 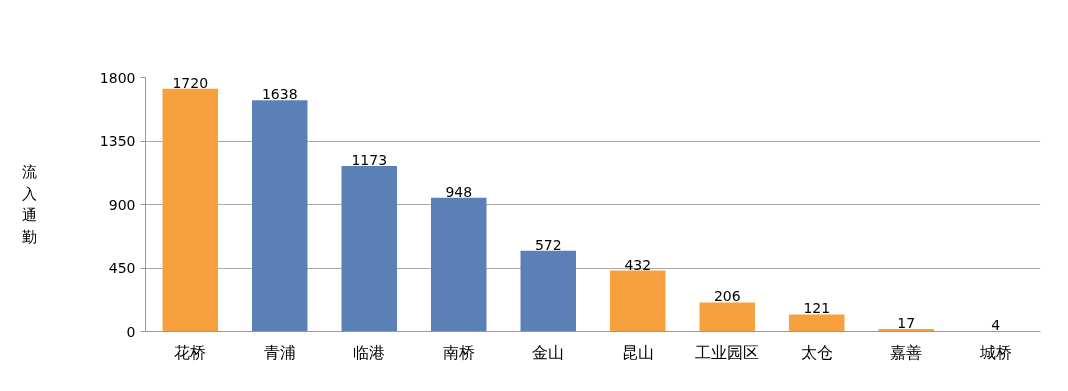 What do you see at coordinates (122, 268) in the screenshot?
I see `y-tick-label: 450` at bounding box center [122, 268].